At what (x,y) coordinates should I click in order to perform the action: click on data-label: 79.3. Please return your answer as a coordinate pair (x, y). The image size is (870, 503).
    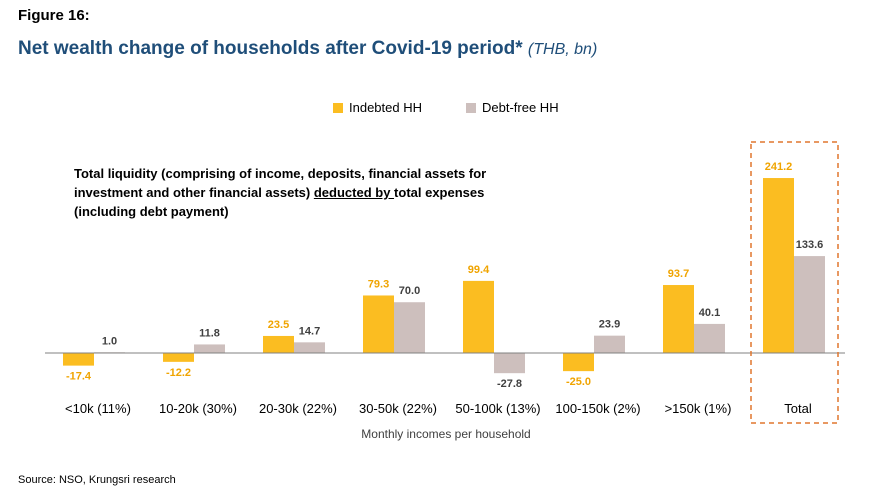
    Looking at the image, I should click on (378, 284).